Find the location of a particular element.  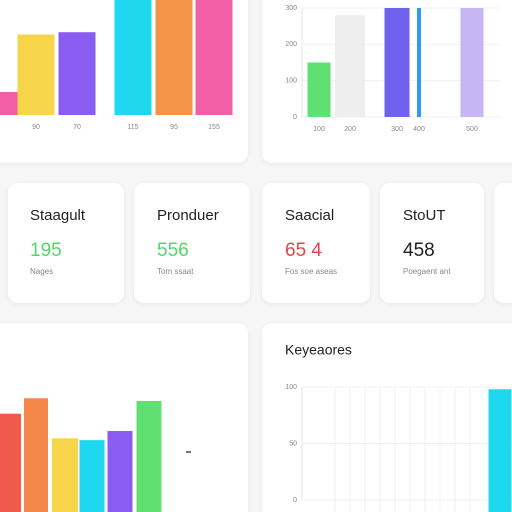

x-tick-label: 100 is located at coordinates (319, 129).